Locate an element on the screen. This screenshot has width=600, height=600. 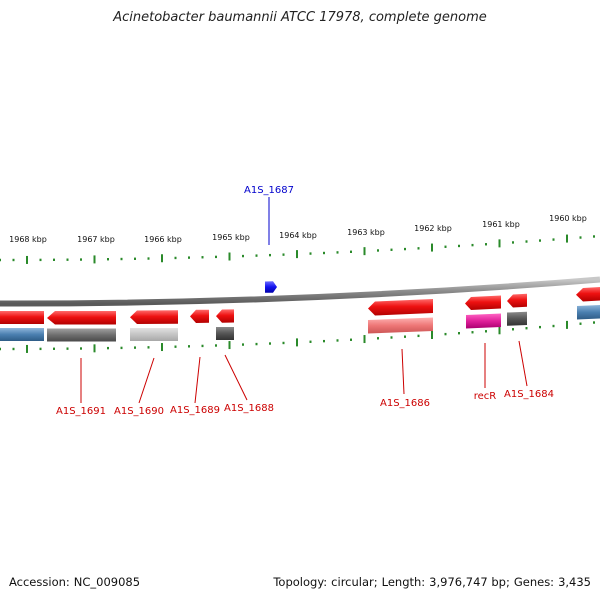
gene-arrow-A1S_1687b is located at coordinates (225, 316).